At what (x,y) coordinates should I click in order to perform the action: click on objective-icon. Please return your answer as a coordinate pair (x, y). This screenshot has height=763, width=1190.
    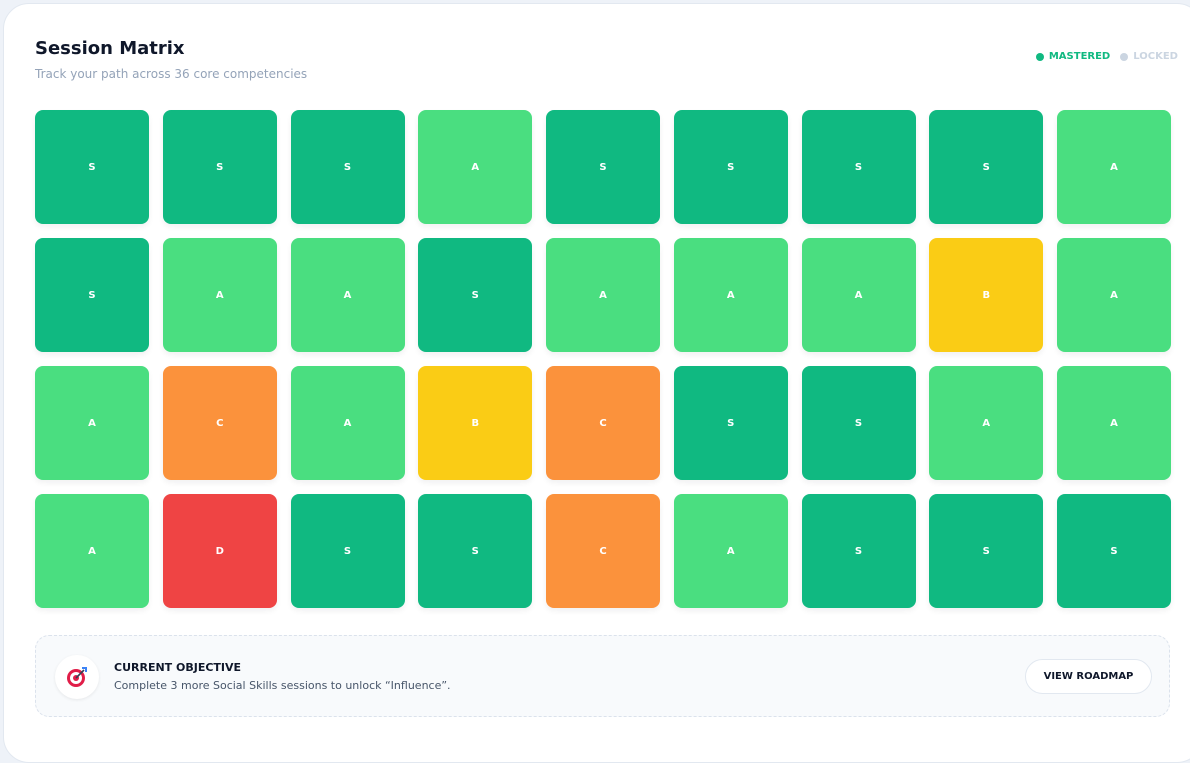
    Looking at the image, I should click on (77, 677).